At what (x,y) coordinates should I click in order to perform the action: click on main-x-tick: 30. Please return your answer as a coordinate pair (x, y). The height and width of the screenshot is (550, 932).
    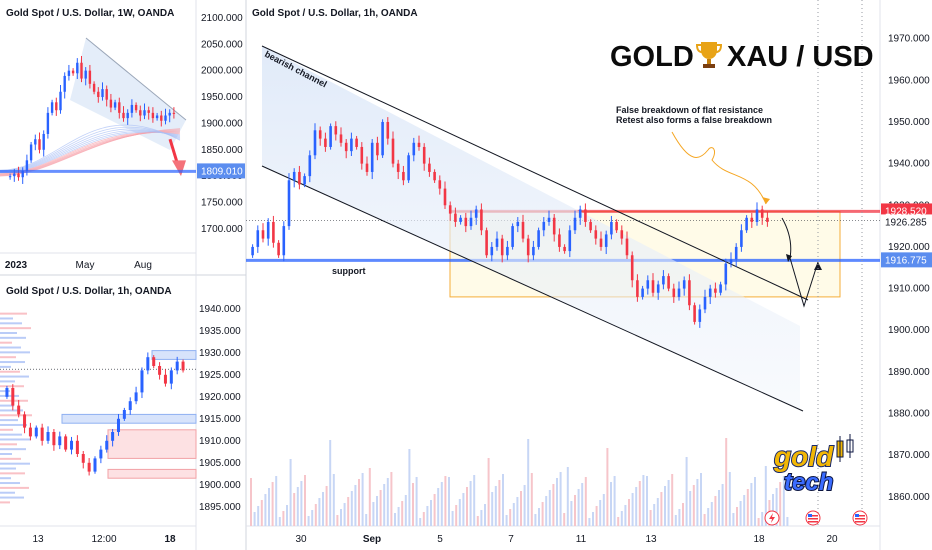
    Looking at the image, I should click on (301, 539).